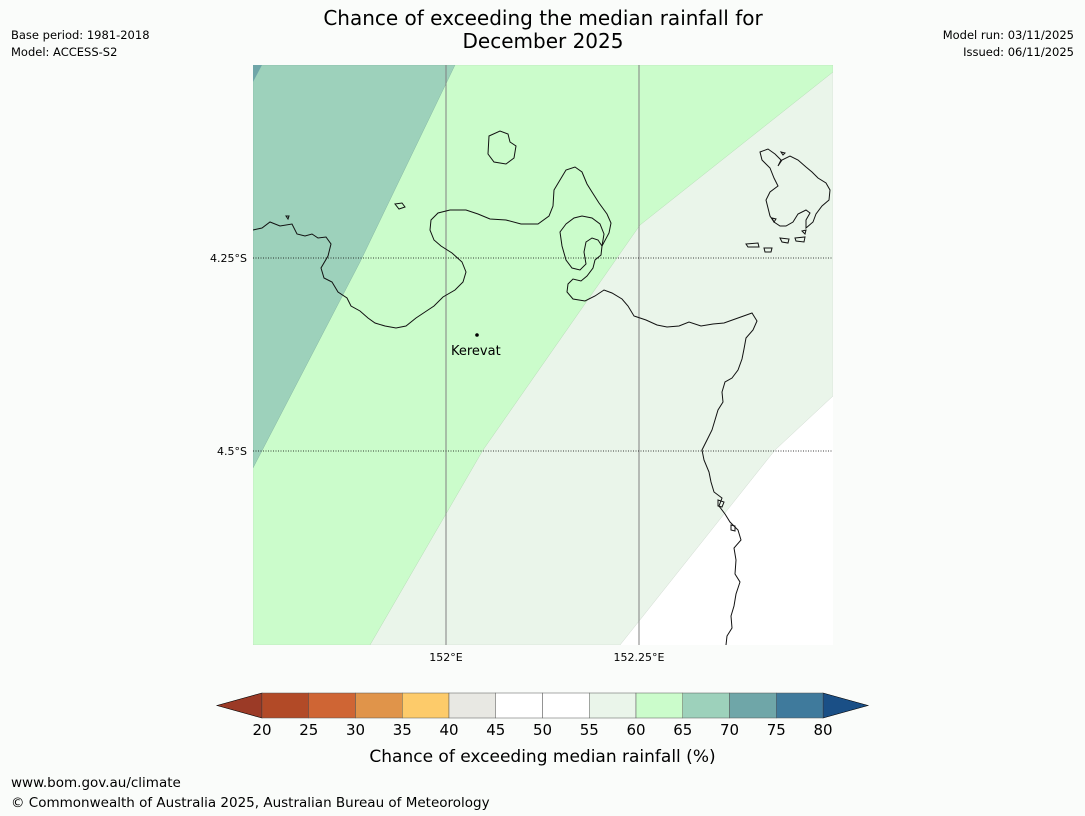 The width and height of the screenshot is (1085, 816). I want to click on kerevat-marker, so click(477, 335).